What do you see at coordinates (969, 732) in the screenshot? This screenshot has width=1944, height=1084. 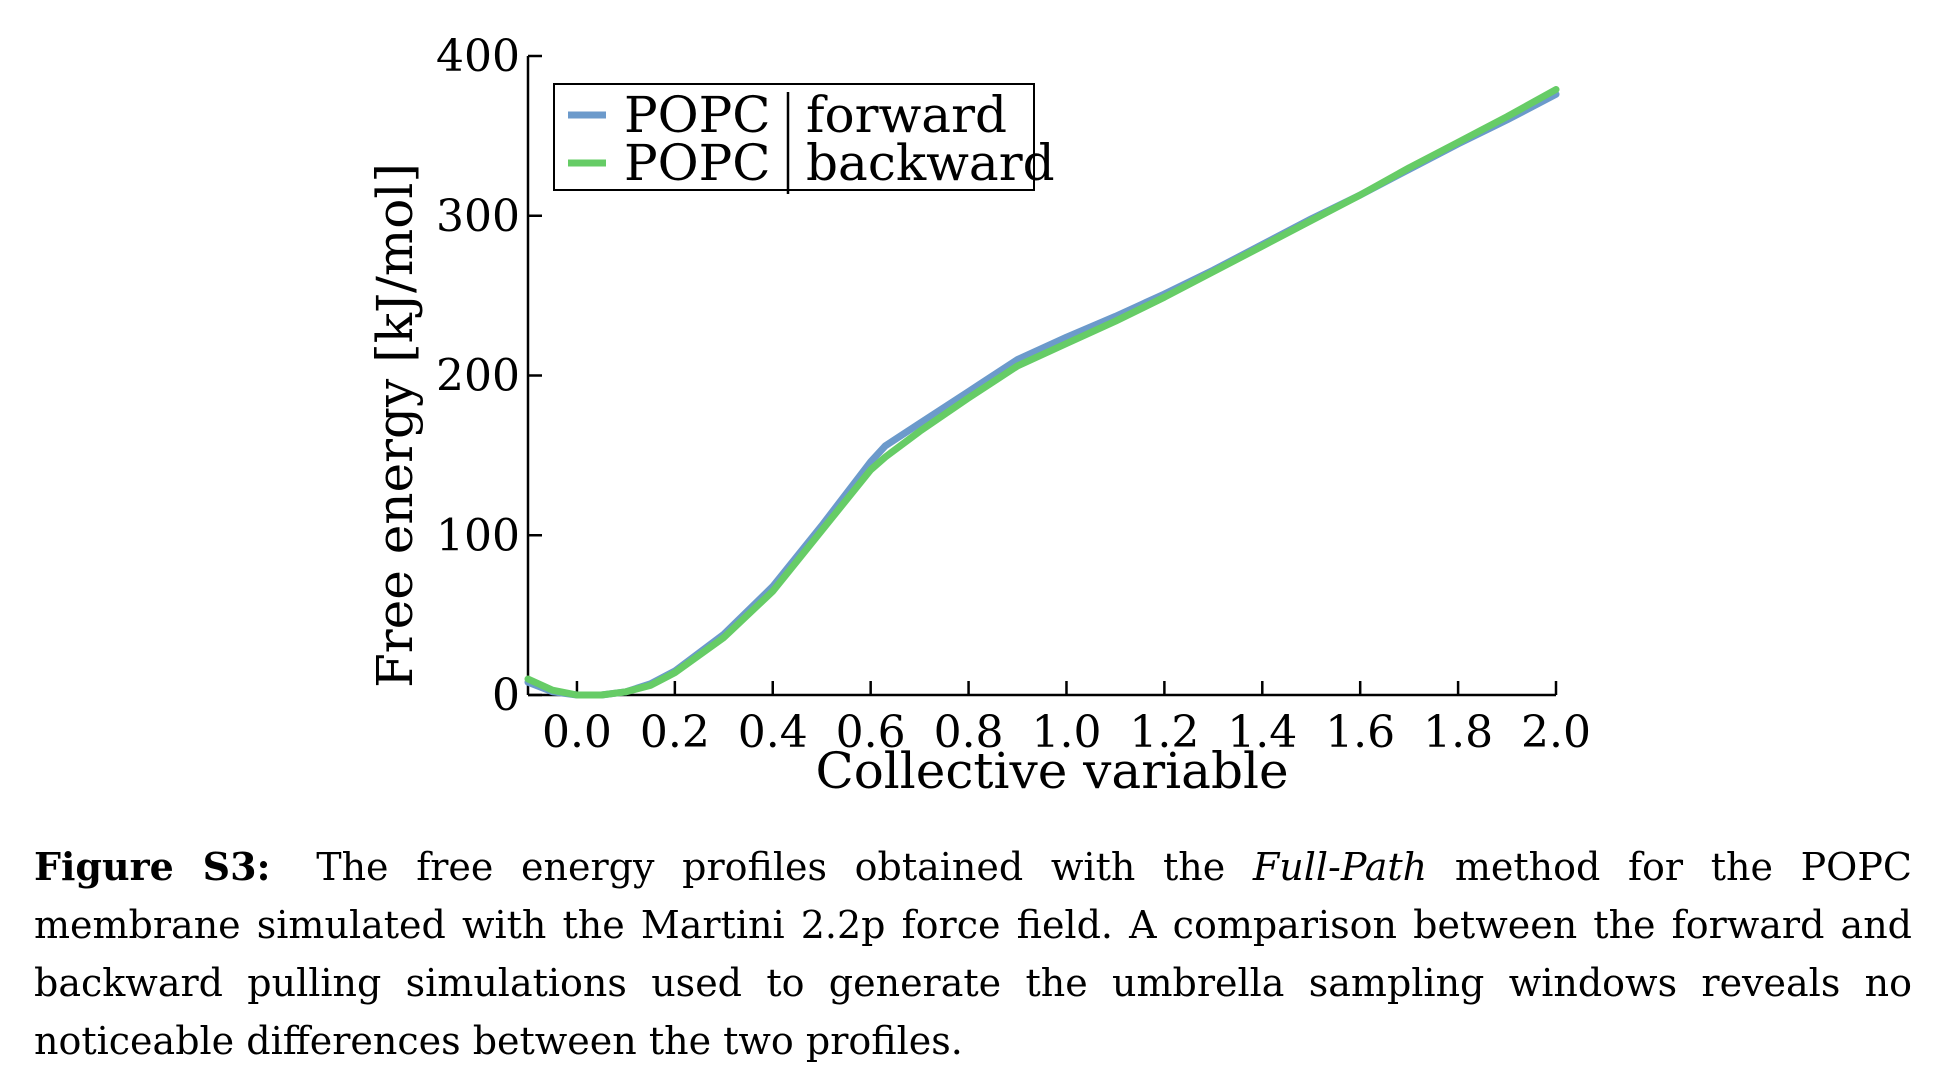 I see `x-tick-label-4: 0.8` at bounding box center [969, 732].